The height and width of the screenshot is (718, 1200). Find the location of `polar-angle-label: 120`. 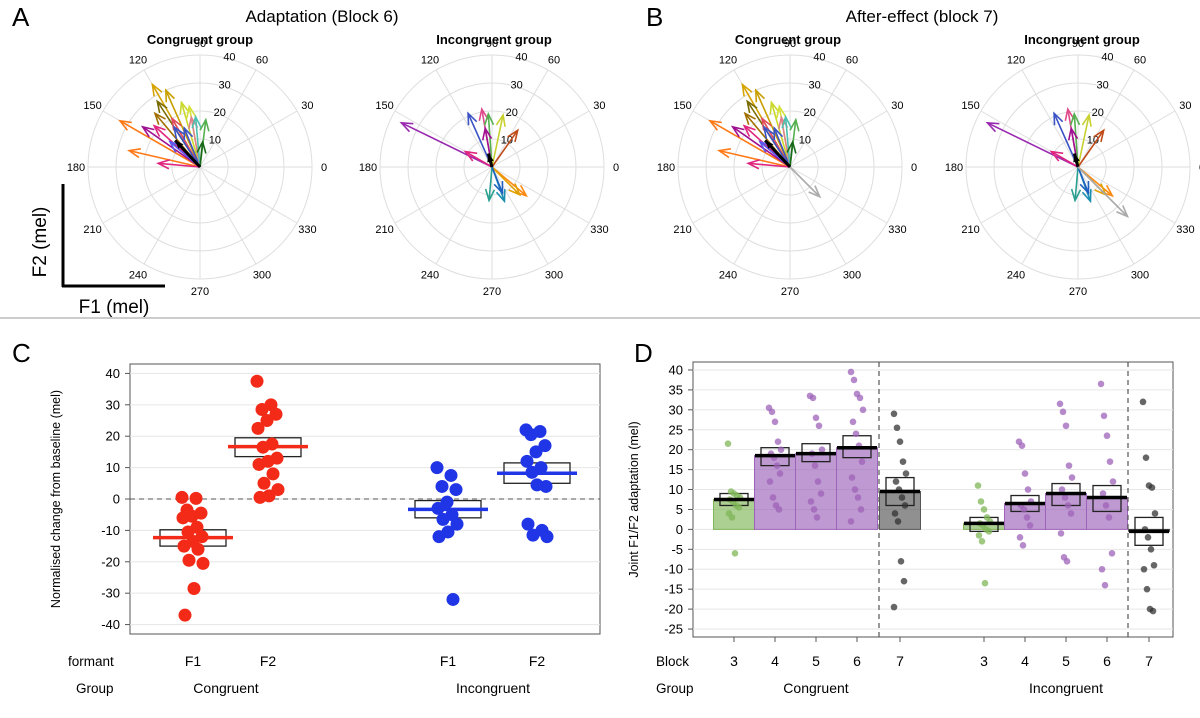

polar-angle-label: 120 is located at coordinates (430, 61).